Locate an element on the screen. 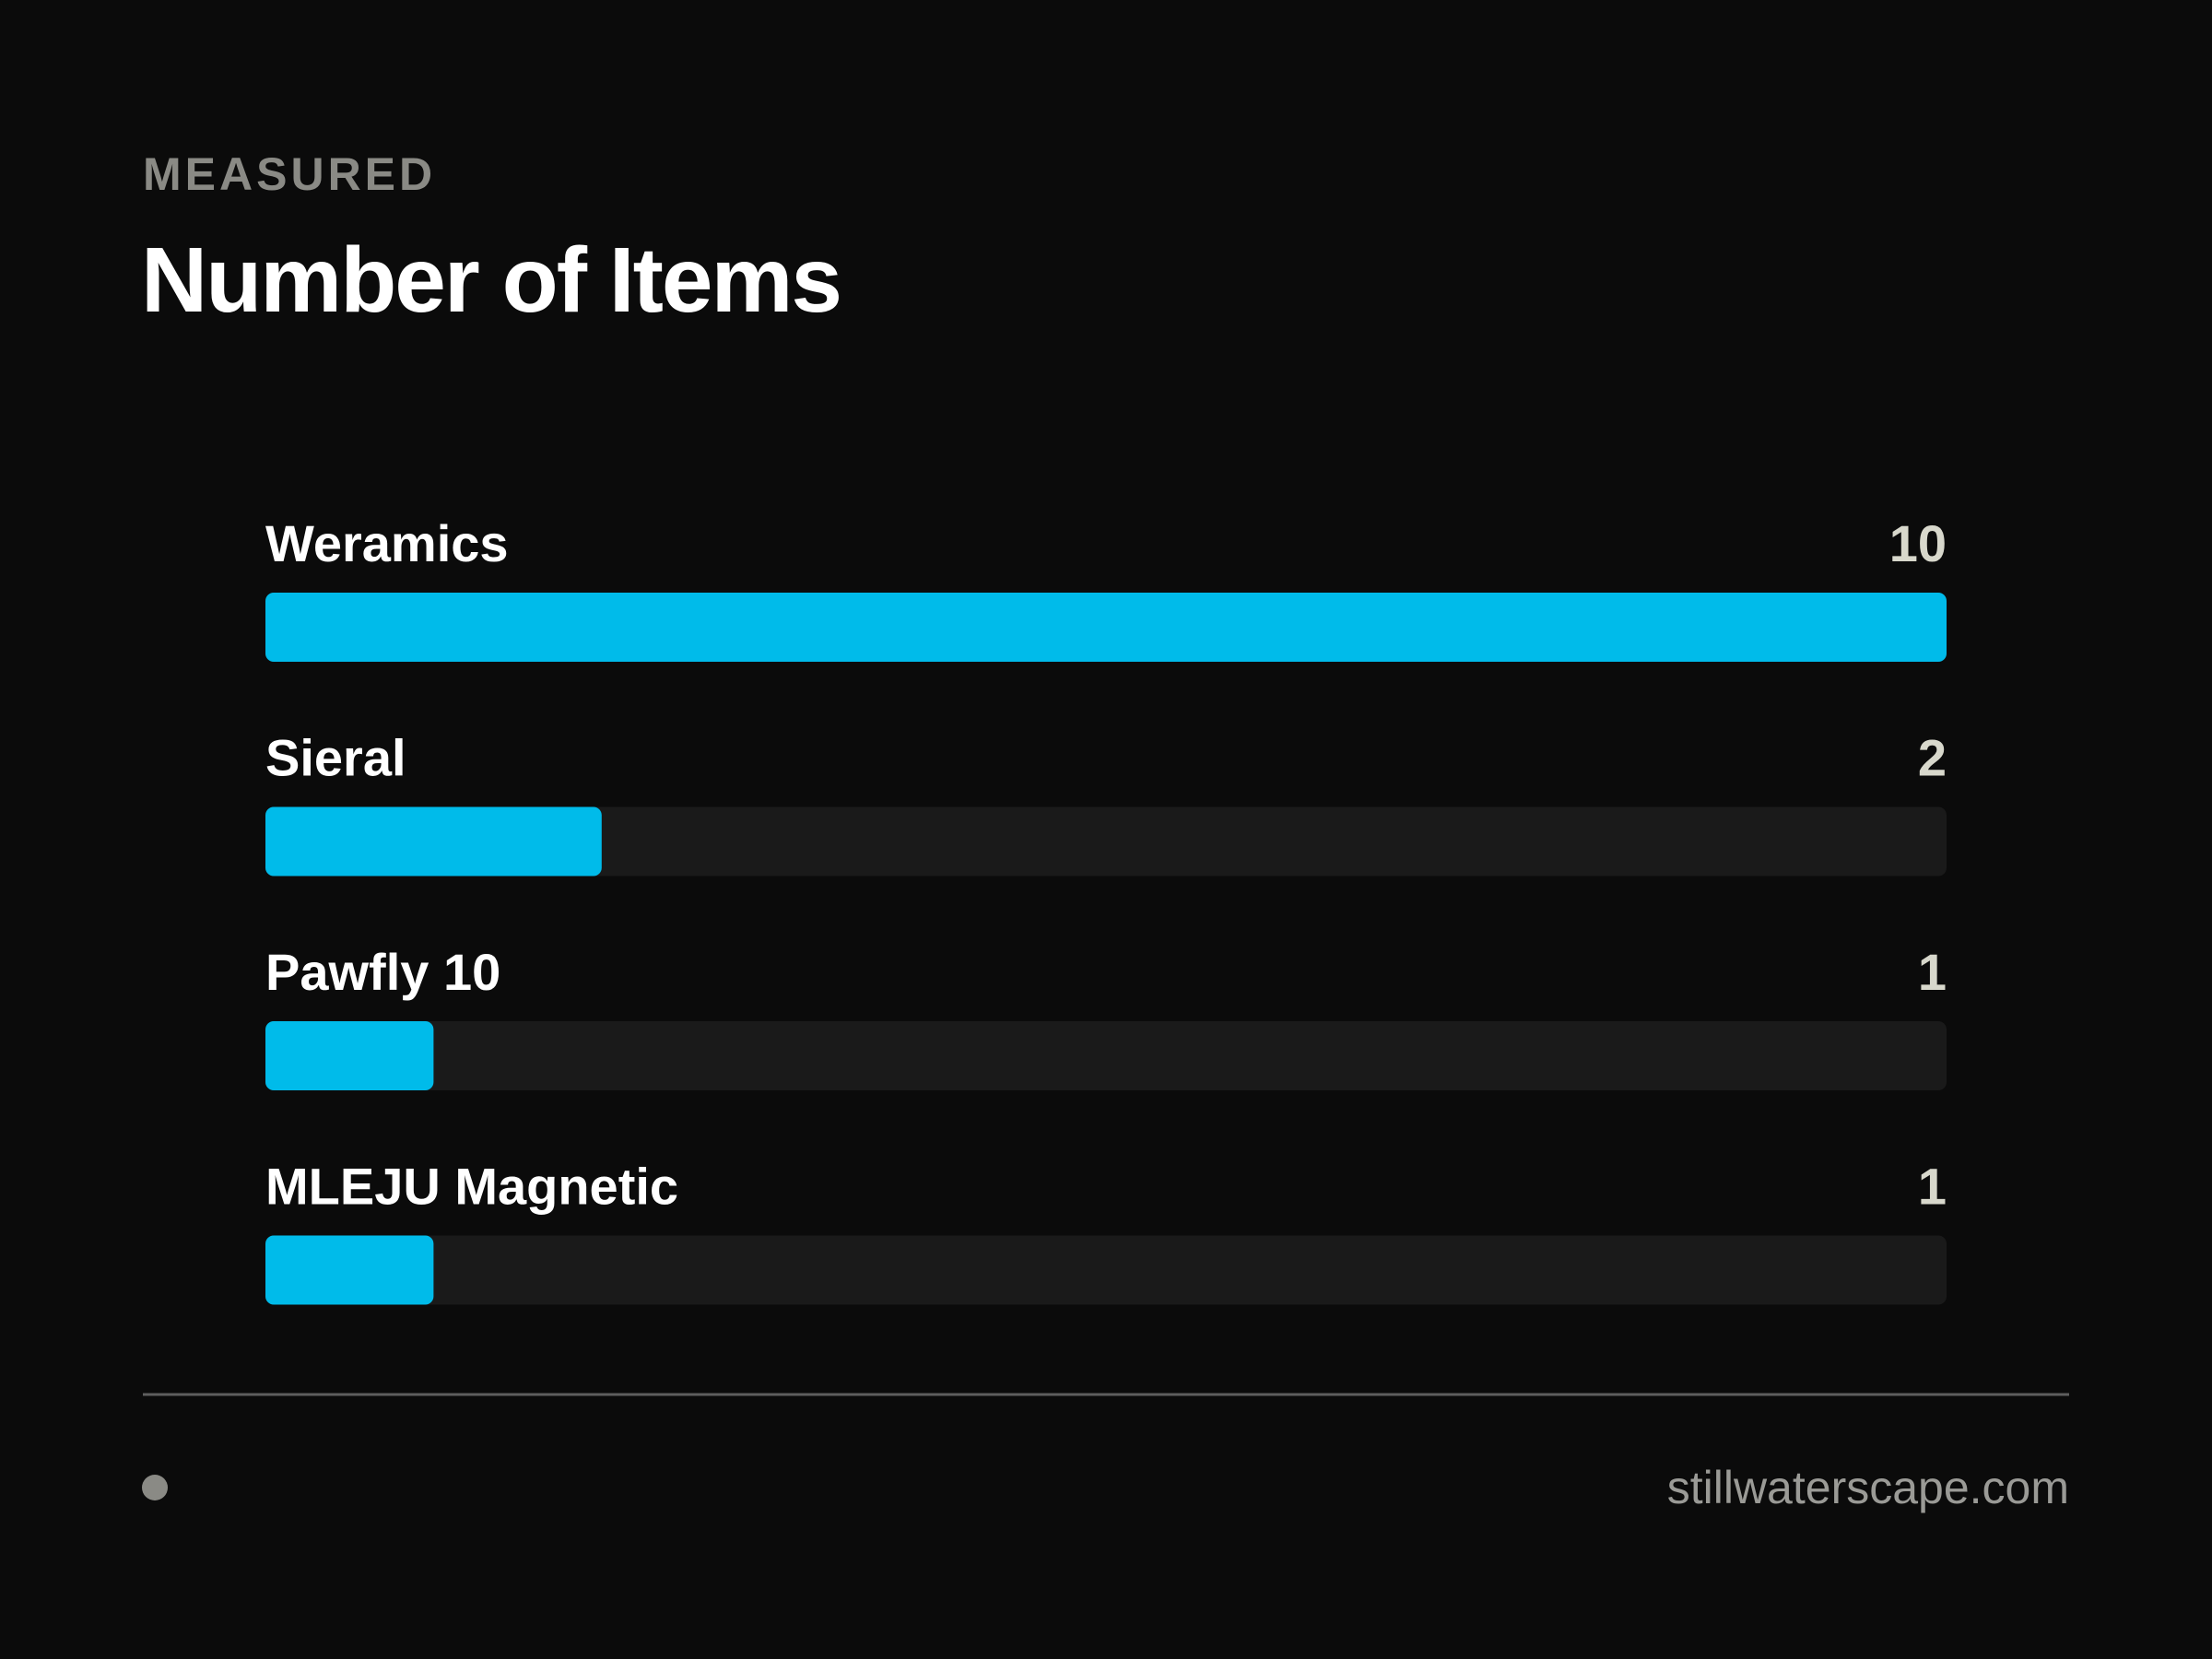 The width and height of the screenshot is (2212, 1659). bar-label: Sieral is located at coordinates (335, 758).